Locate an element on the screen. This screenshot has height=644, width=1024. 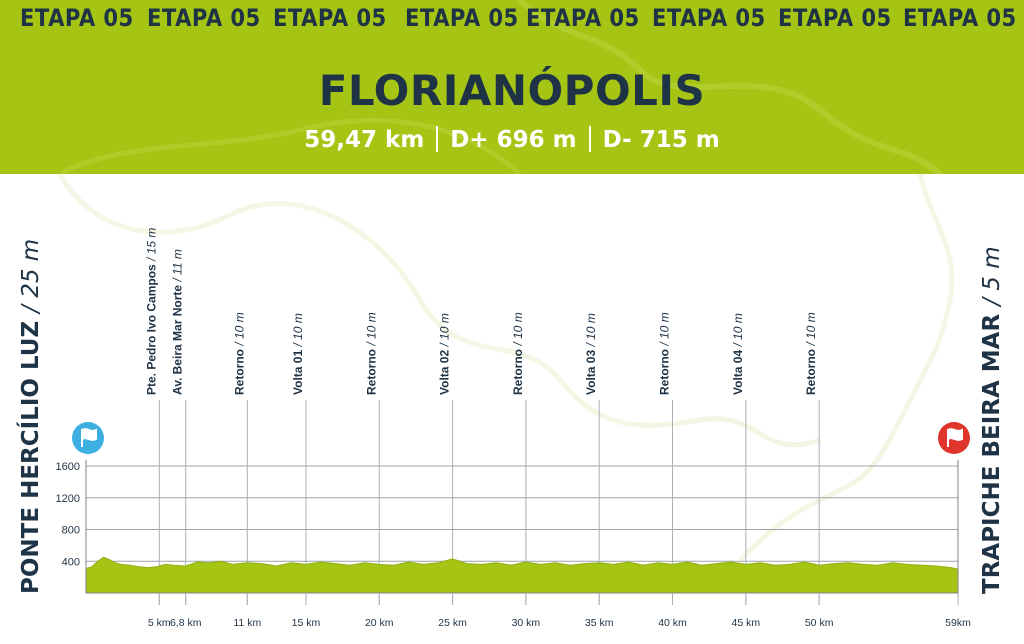
x-tick-label: 50 km is located at coordinates (819, 623).